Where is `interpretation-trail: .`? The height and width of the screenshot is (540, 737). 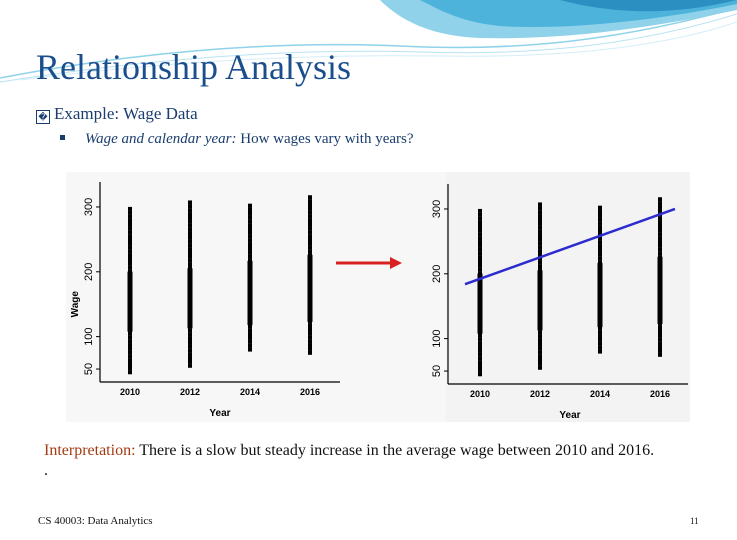
interpretation-trail: . is located at coordinates (46, 470).